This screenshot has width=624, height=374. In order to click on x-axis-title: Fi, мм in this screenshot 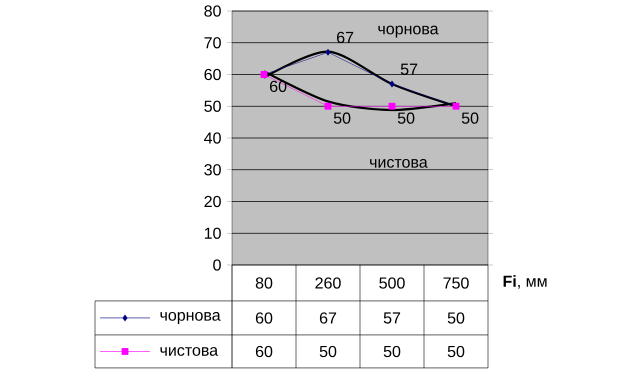, I will do `click(525, 282)`.